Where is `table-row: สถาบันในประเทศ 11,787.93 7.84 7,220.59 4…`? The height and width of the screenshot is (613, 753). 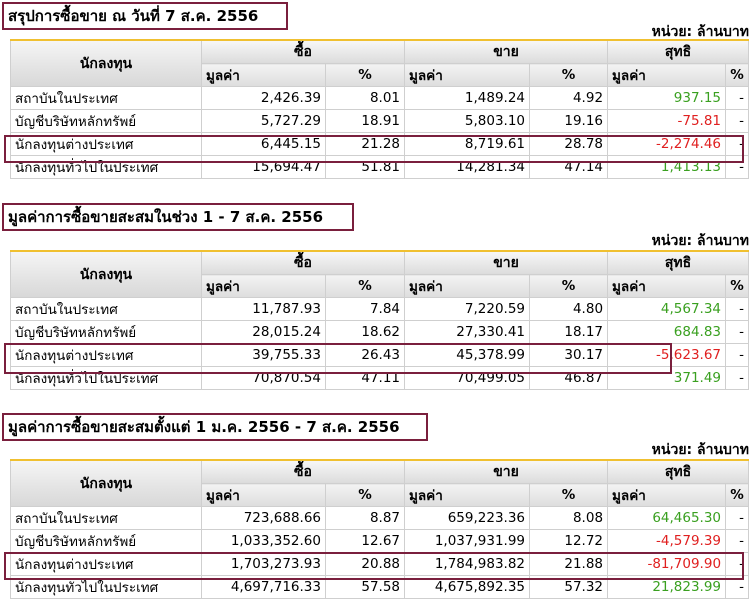
table-row: สถาบันในประเทศ 11,787.93 7.84 7,220.59 4… is located at coordinates (380, 309).